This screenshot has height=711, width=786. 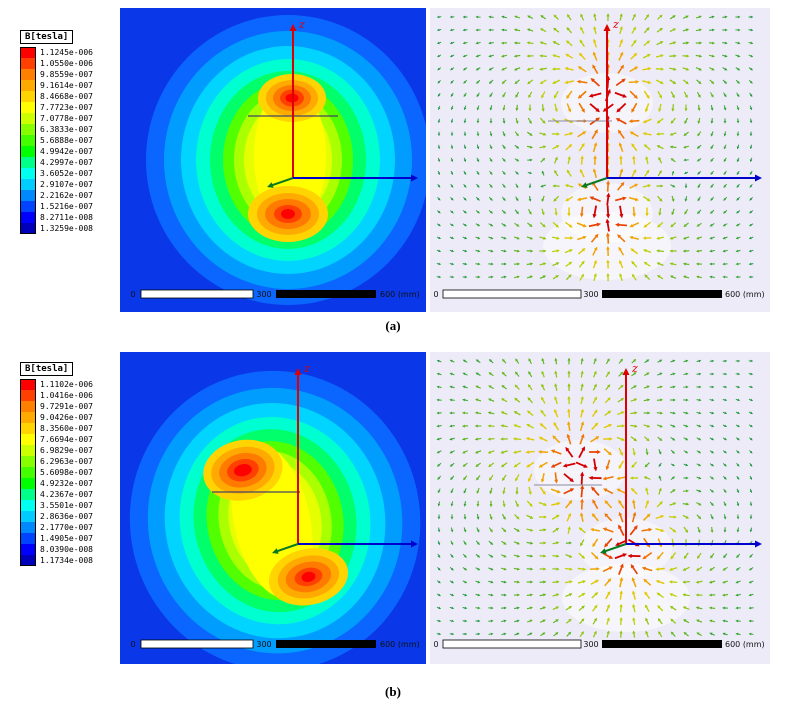 I want to click on legend-value: 8.3560e-007, so click(x=66, y=428).